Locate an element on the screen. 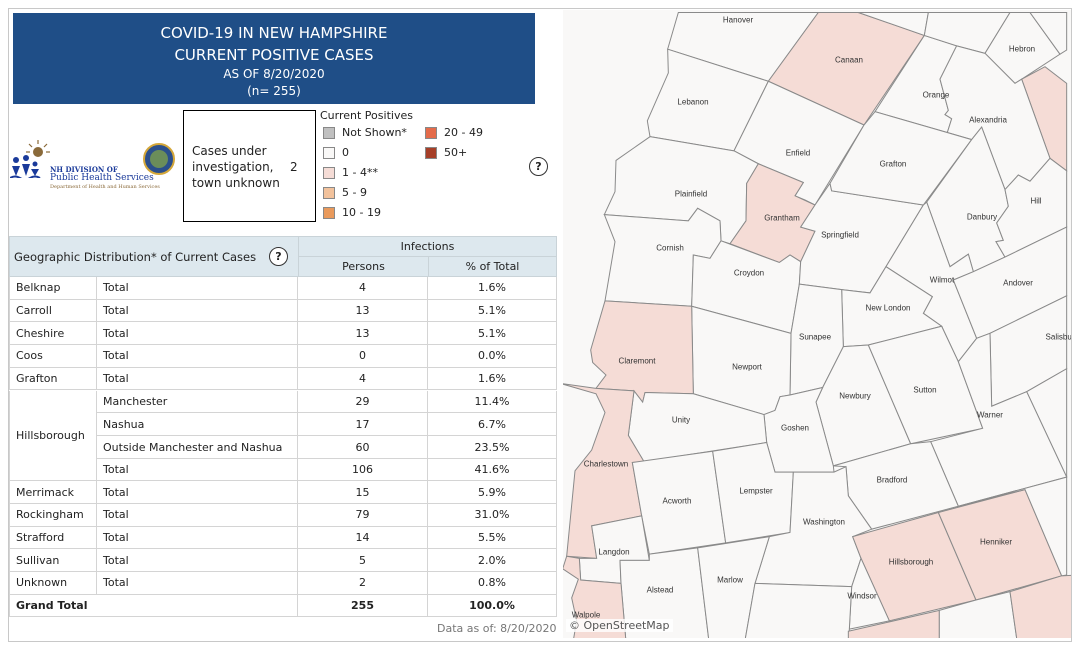  county-cell: Coos is located at coordinates (53, 356).